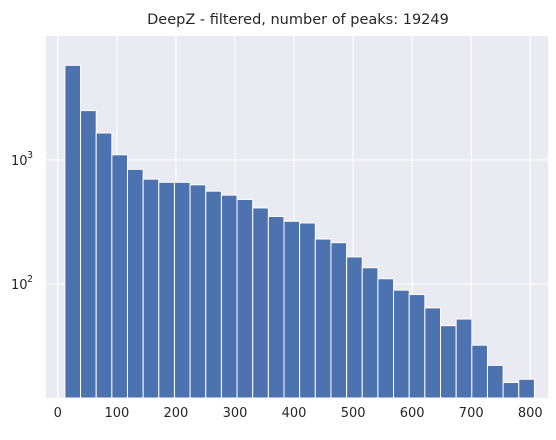 The image size is (556, 440). What do you see at coordinates (58, 413) in the screenshot?
I see `x-tick-label: 0` at bounding box center [58, 413].